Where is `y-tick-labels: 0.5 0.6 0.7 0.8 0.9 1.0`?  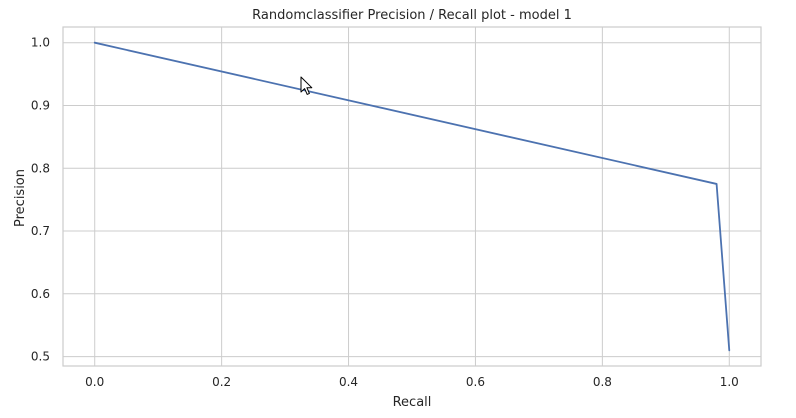
y-tick-labels: 0.5 0.6 0.7 0.8 0.9 1.0 is located at coordinates (40, 200).